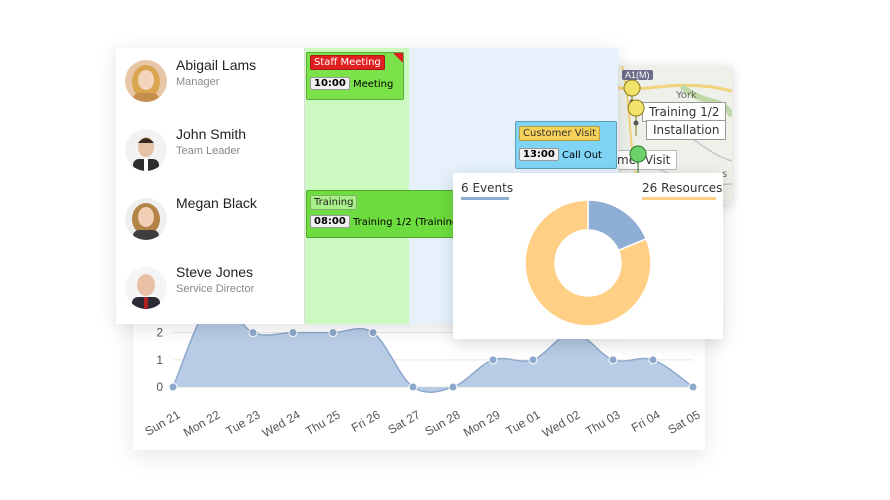  Describe the element at coordinates (683, 422) in the screenshot. I see `x-tick-label: Sat 05` at that location.